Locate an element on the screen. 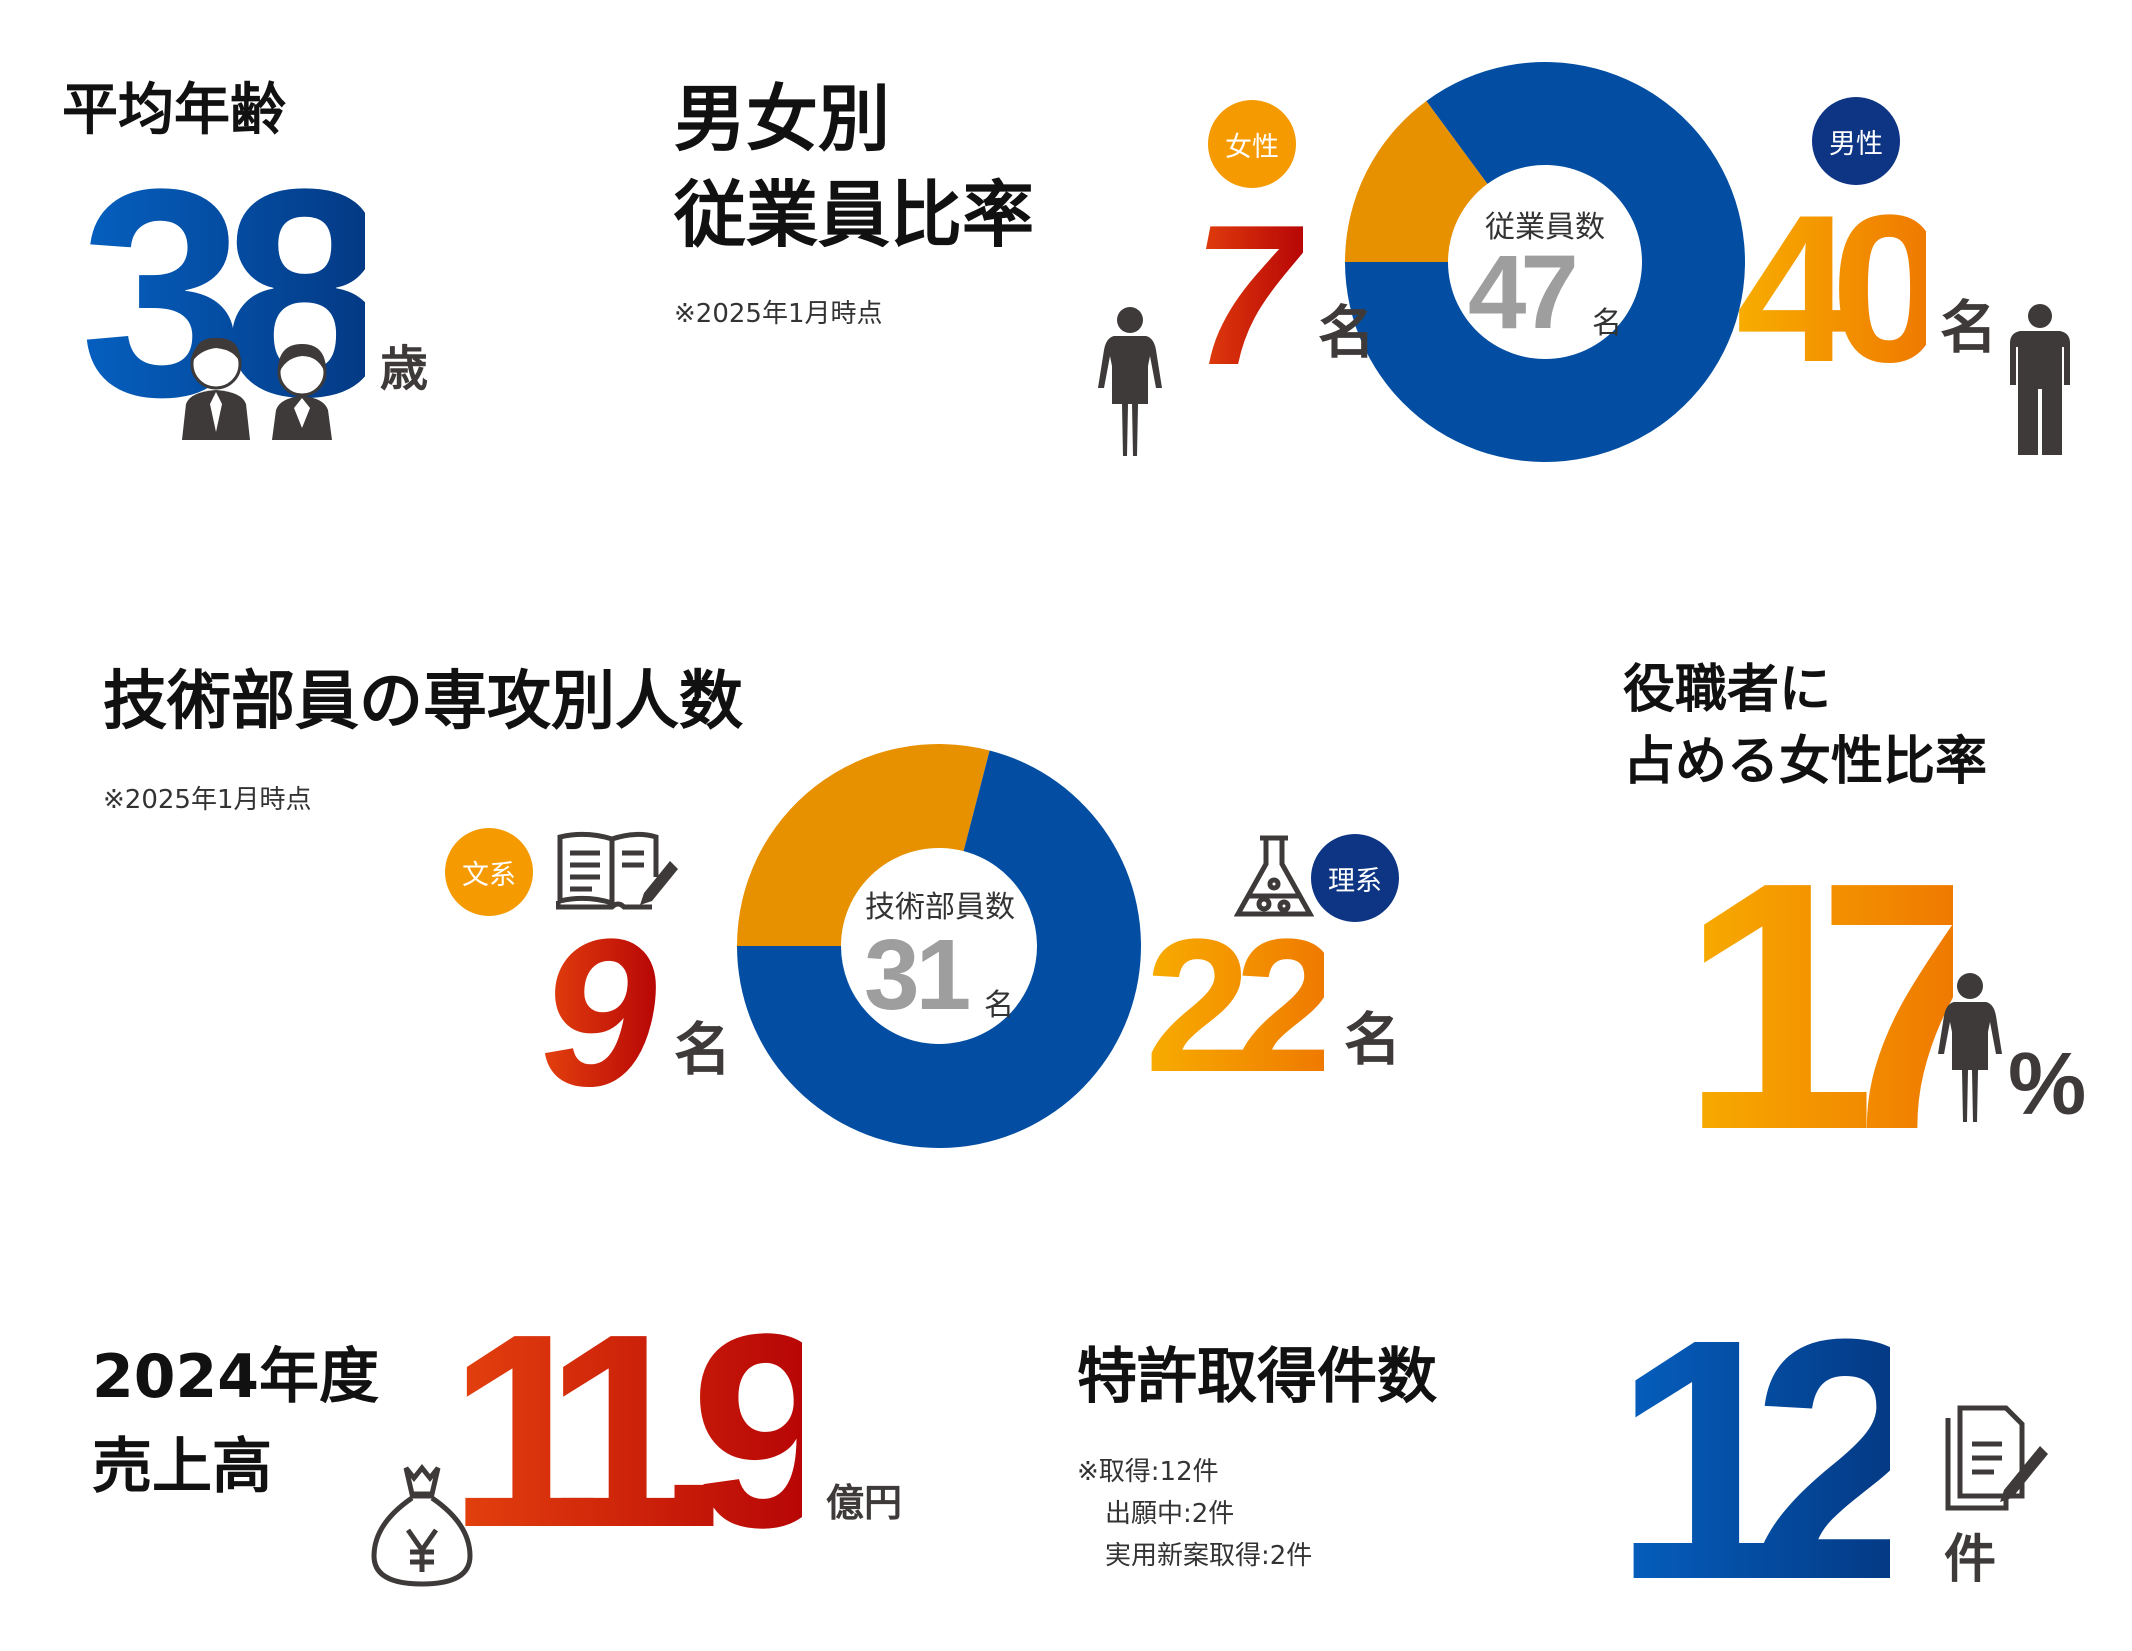 The width and height of the screenshot is (2132, 1651). patents-note-pending: 出願中:2件 is located at coordinates (1170, 1514).